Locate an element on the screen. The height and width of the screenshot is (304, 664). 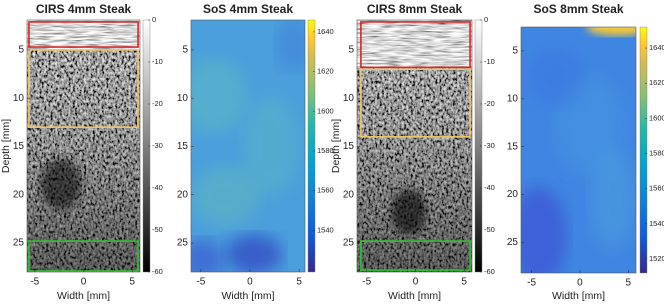
panel-title: SoS 4mm Steak is located at coordinates (248, 9).